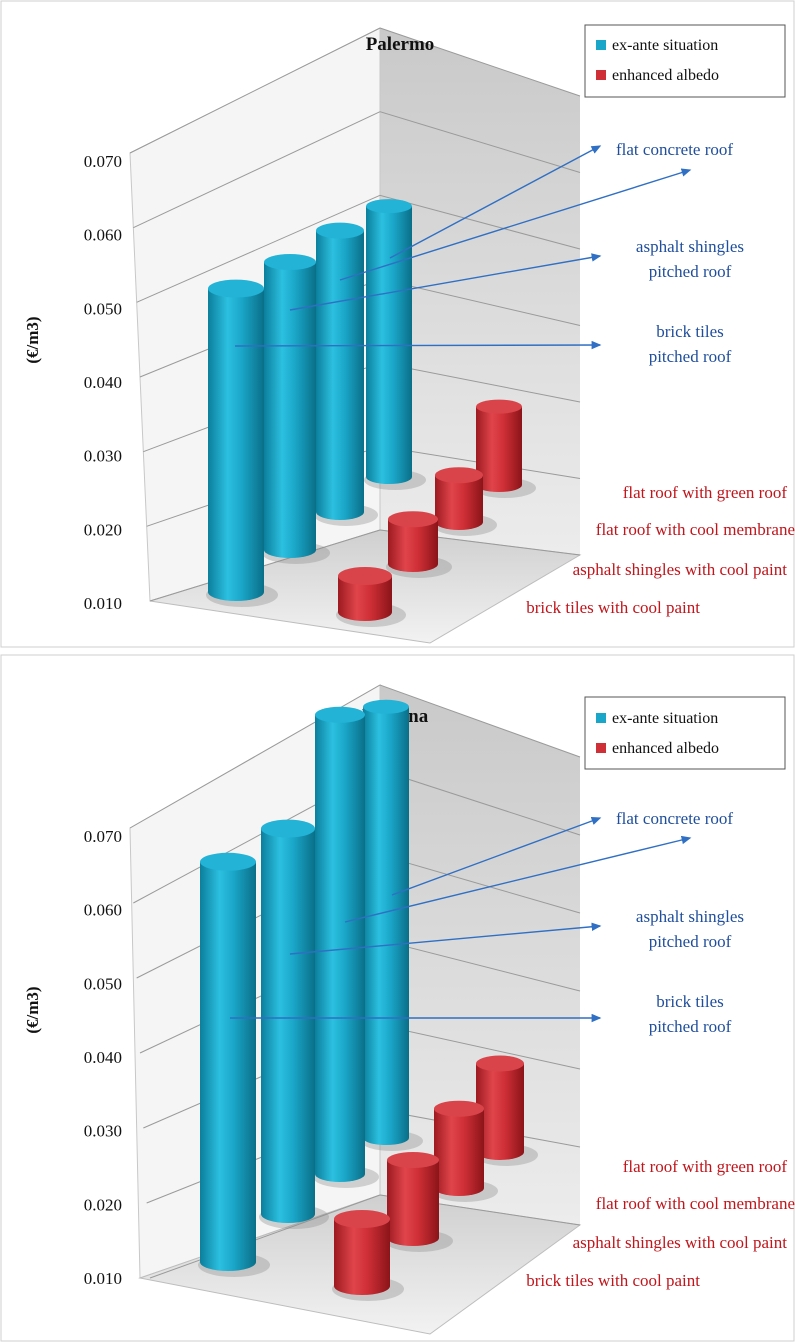 Image resolution: width=795 pixels, height=1342 pixels. I want to click on chart-title: Palermo, so click(400, 44).